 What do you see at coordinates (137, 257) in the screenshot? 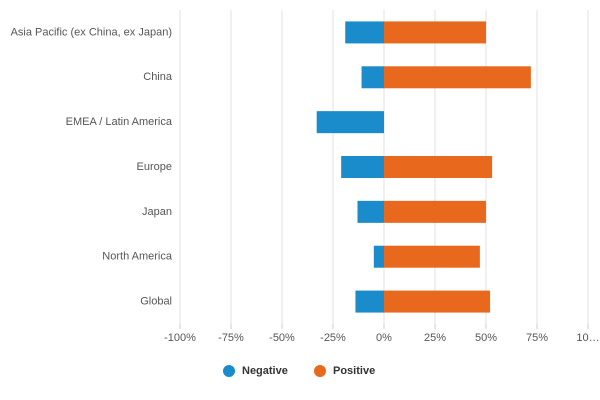
I see `y-tick-label: North America` at bounding box center [137, 257].